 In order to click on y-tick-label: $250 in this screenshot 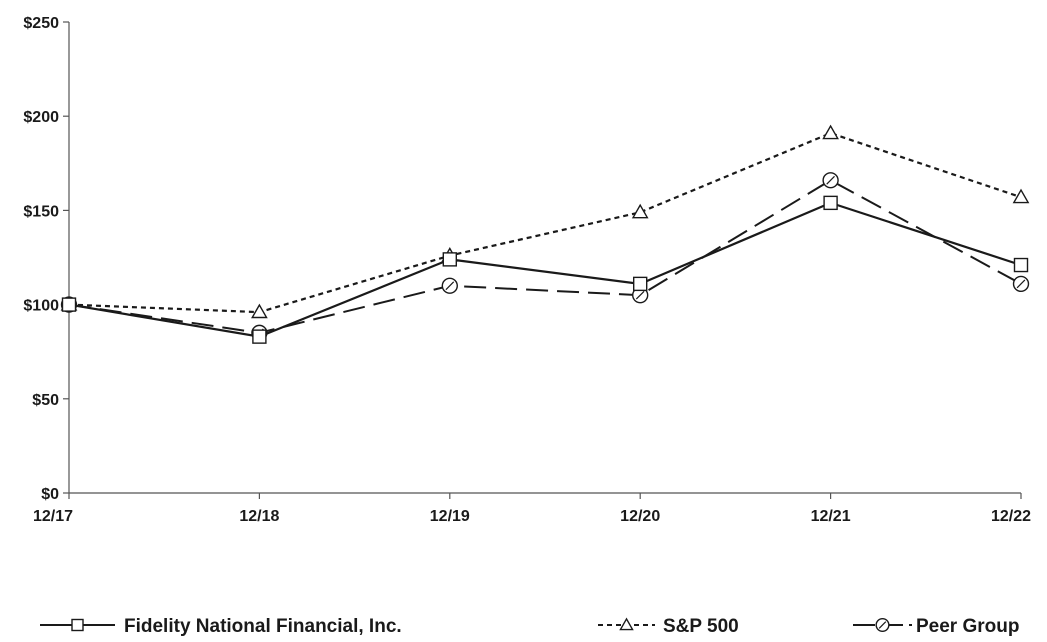, I will do `click(41, 23)`.